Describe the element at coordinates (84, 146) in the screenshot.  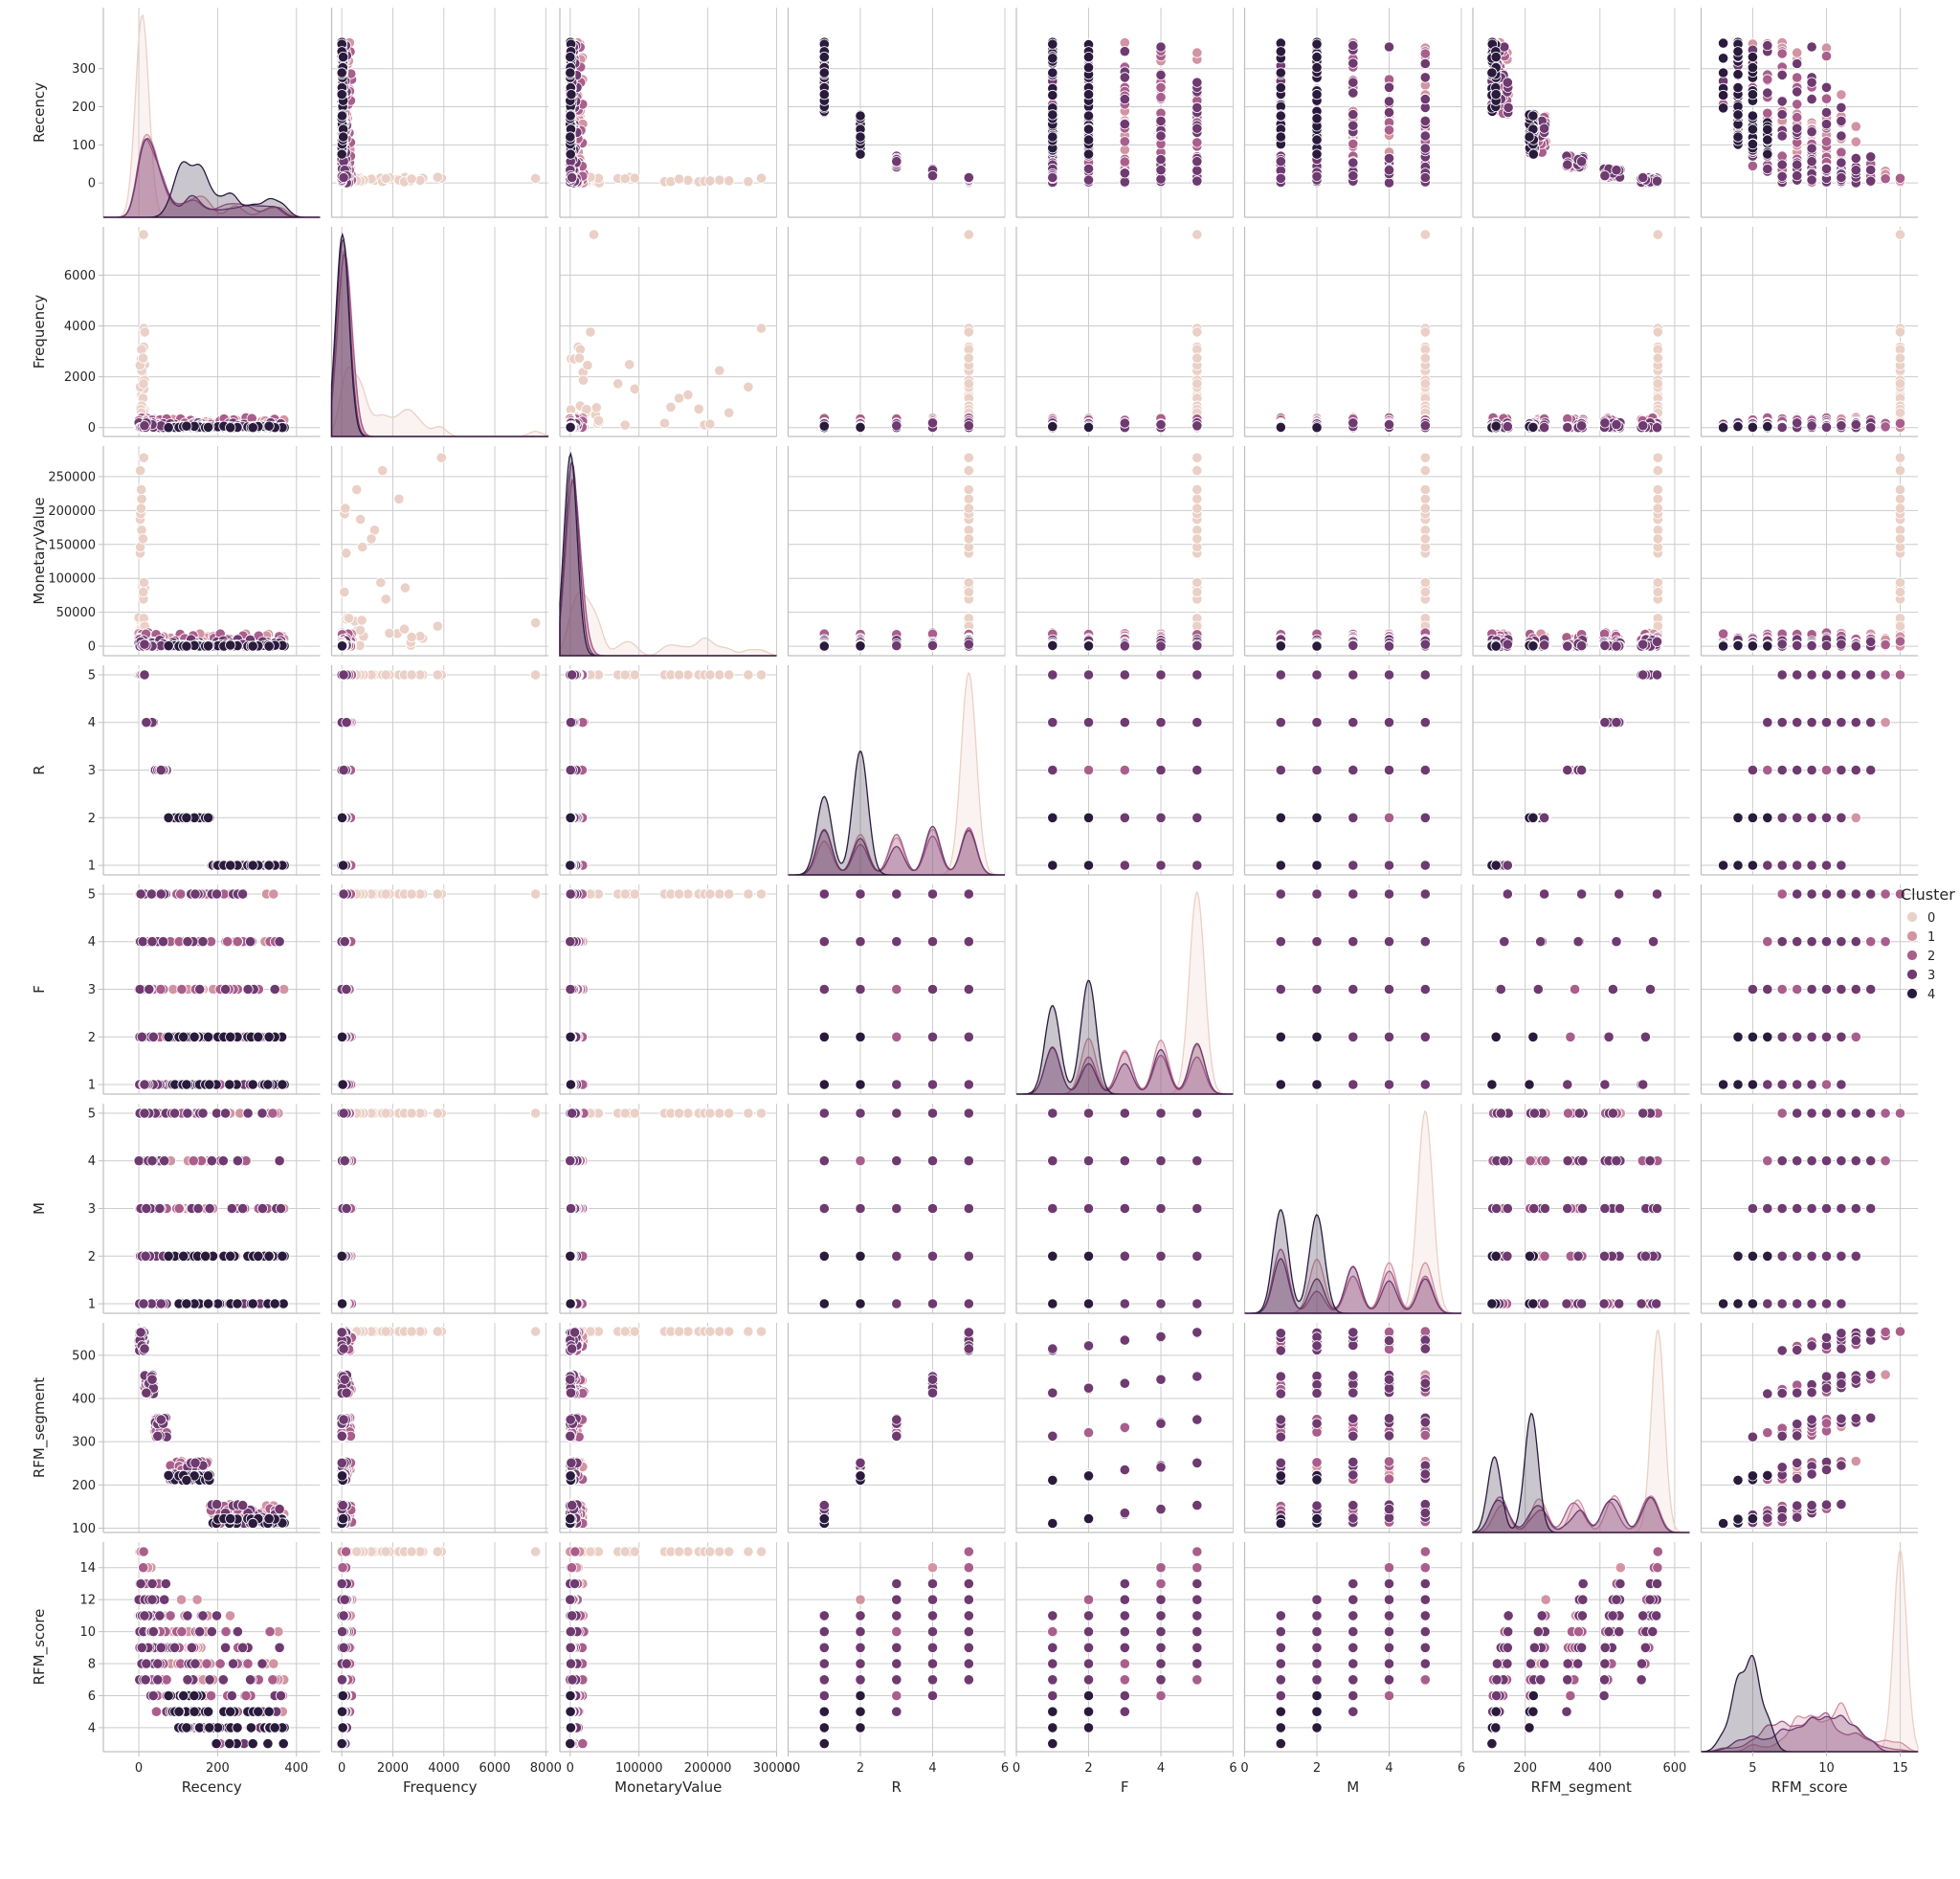
I see `ytick-label: 100` at that location.